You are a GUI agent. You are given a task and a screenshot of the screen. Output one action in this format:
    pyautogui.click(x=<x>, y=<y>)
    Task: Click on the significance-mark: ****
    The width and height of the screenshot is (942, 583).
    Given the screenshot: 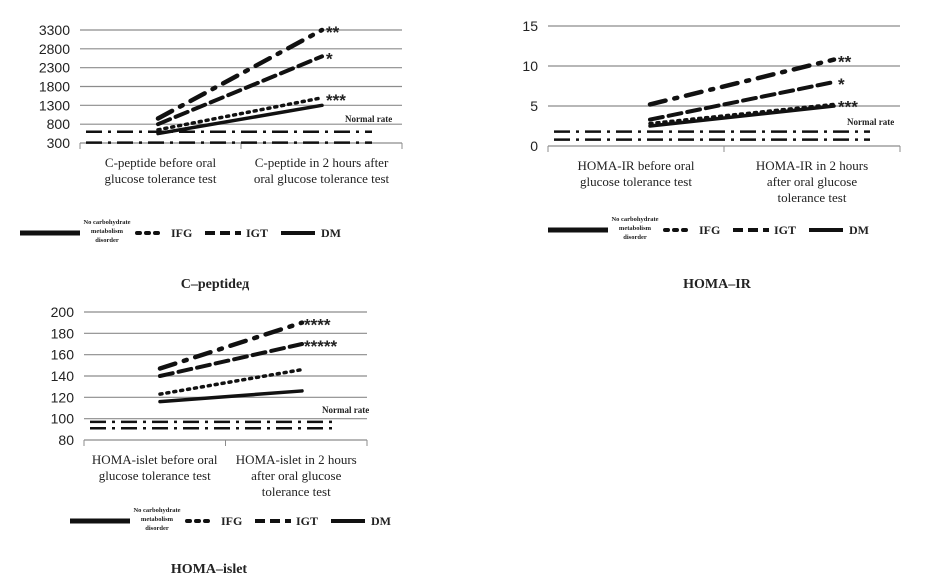 What is the action you would take?
    pyautogui.click(x=317, y=325)
    